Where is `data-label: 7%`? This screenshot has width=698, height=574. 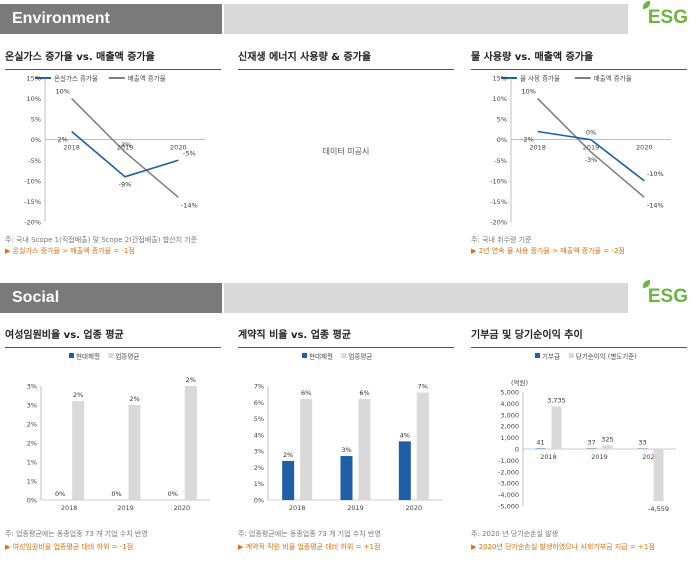
data-label: 7% is located at coordinates (423, 387).